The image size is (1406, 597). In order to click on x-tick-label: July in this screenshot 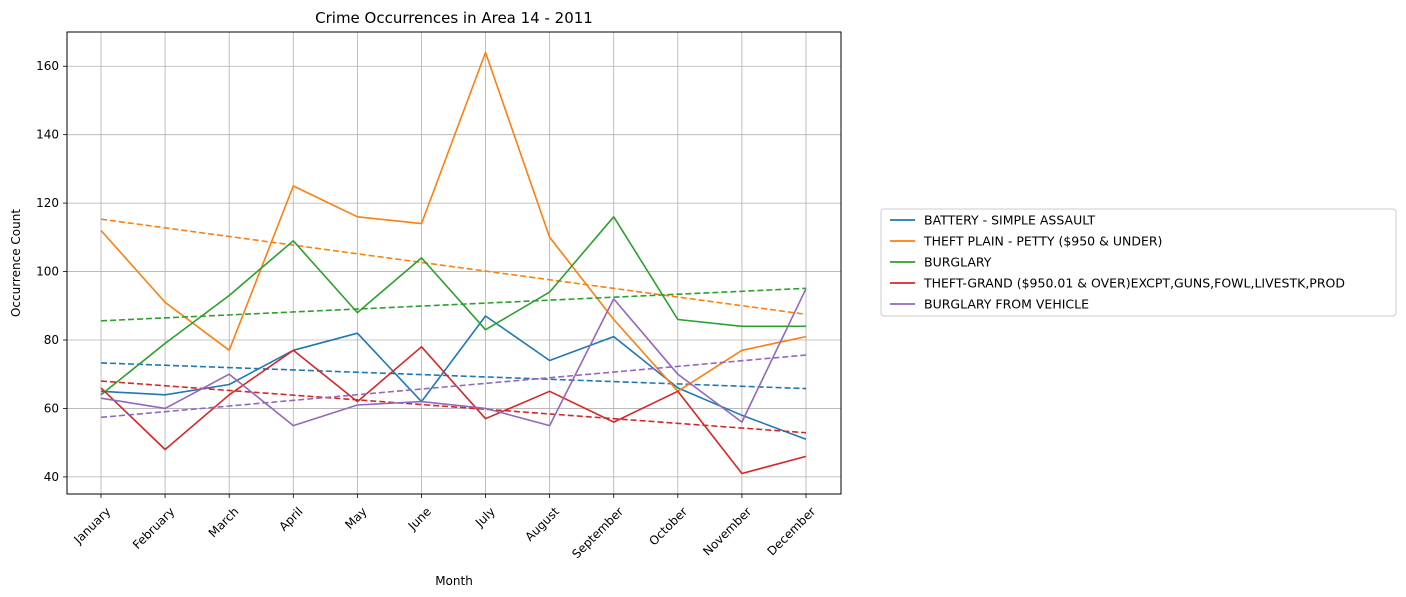, I will do `click(485, 517)`.